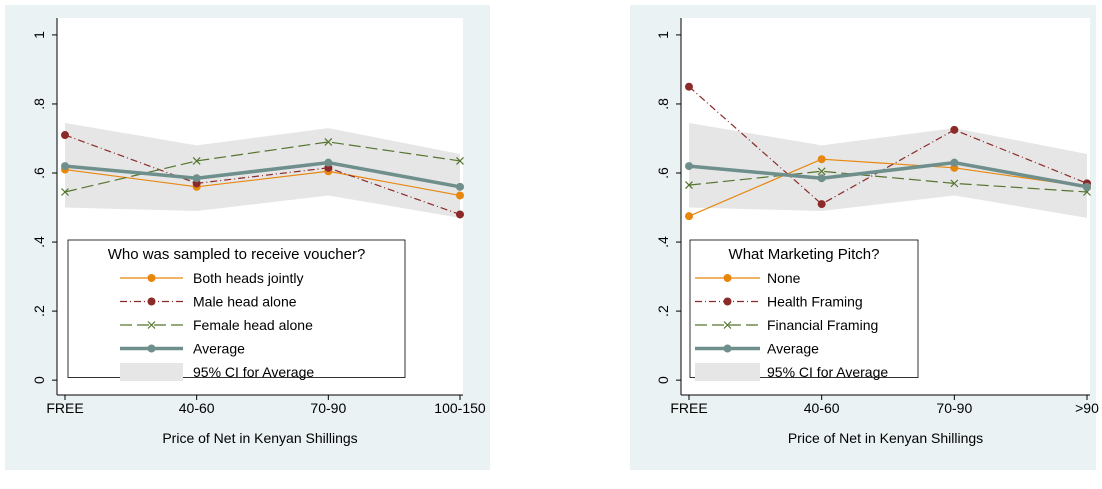  I want to click on legend-label: Health Framing, so click(815, 302).